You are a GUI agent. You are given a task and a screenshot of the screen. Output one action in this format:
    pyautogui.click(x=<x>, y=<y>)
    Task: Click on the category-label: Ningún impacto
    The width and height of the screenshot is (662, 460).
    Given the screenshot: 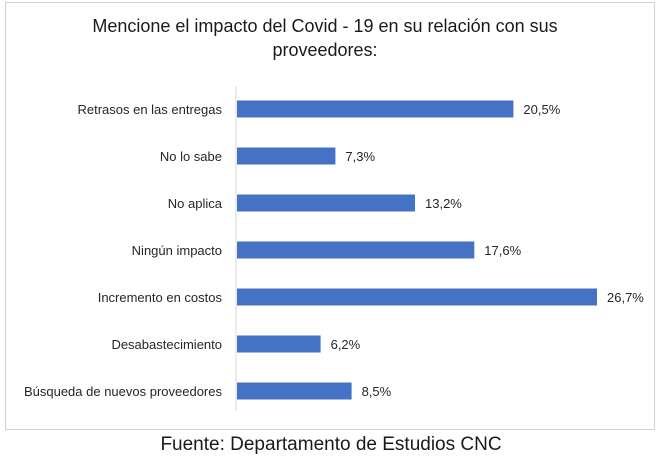 What is the action you would take?
    pyautogui.click(x=177, y=250)
    